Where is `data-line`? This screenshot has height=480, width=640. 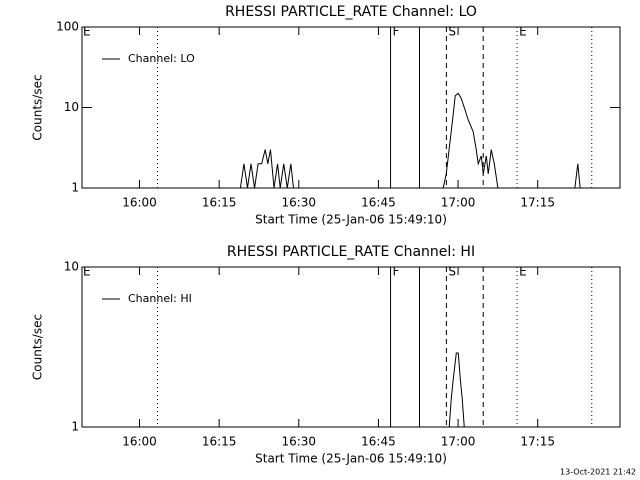
data-line is located at coordinates (456, 390).